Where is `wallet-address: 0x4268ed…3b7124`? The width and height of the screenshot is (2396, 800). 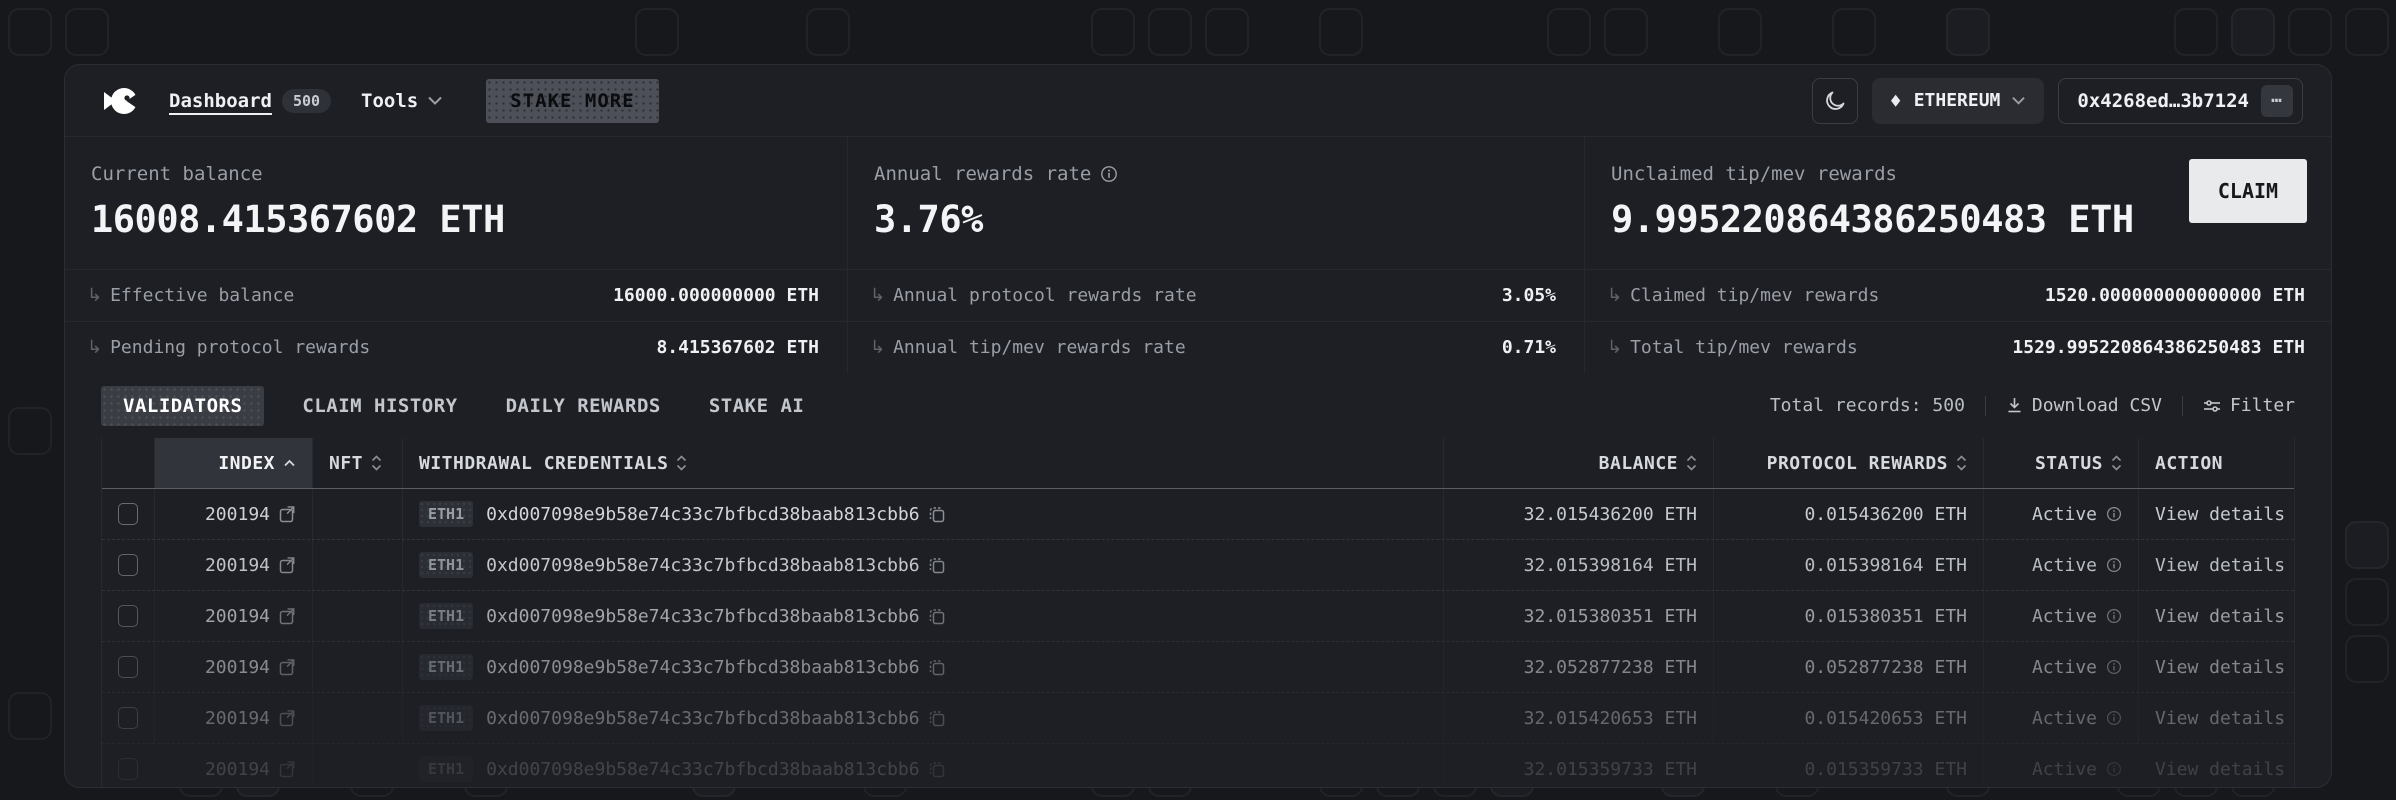 wallet-address: 0x4268ed…3b7124 is located at coordinates (2163, 100).